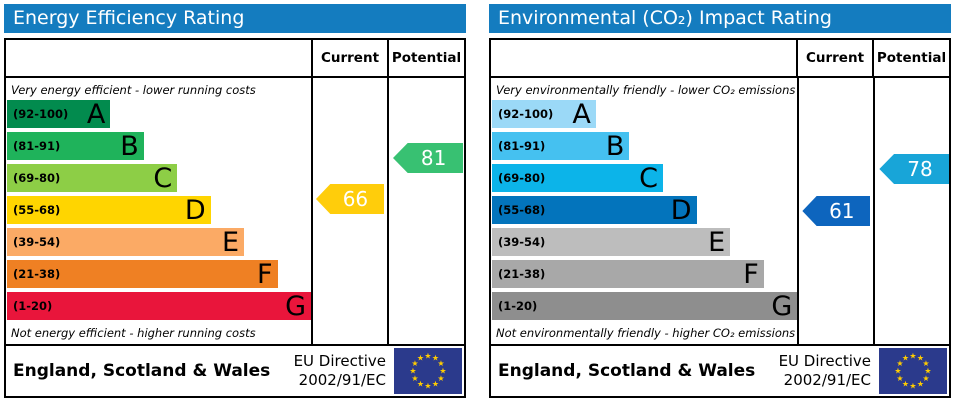 The height and width of the screenshot is (404, 957). Describe the element at coordinates (842, 211) in the screenshot. I see `current-rating-value: 61` at that location.